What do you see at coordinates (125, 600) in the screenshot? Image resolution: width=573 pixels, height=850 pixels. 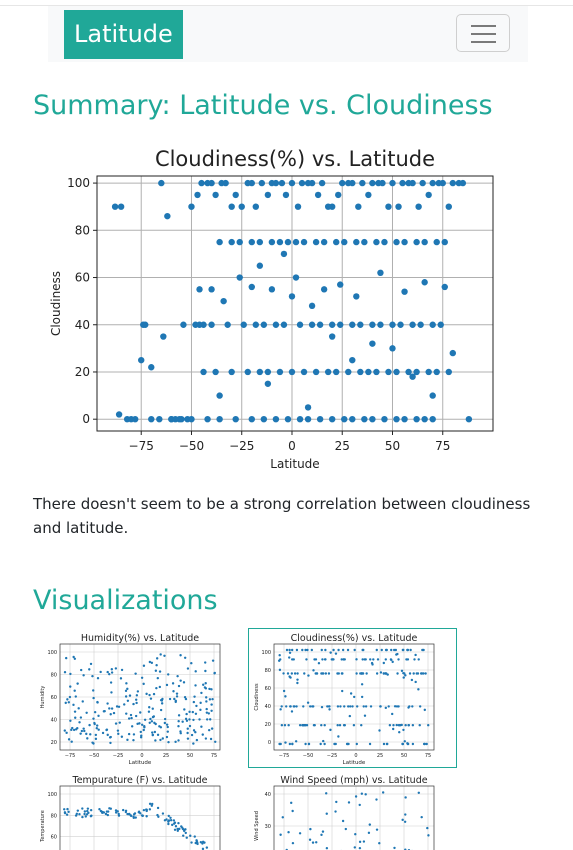 I see `visualizations-heading: Visualizations` at bounding box center [125, 600].